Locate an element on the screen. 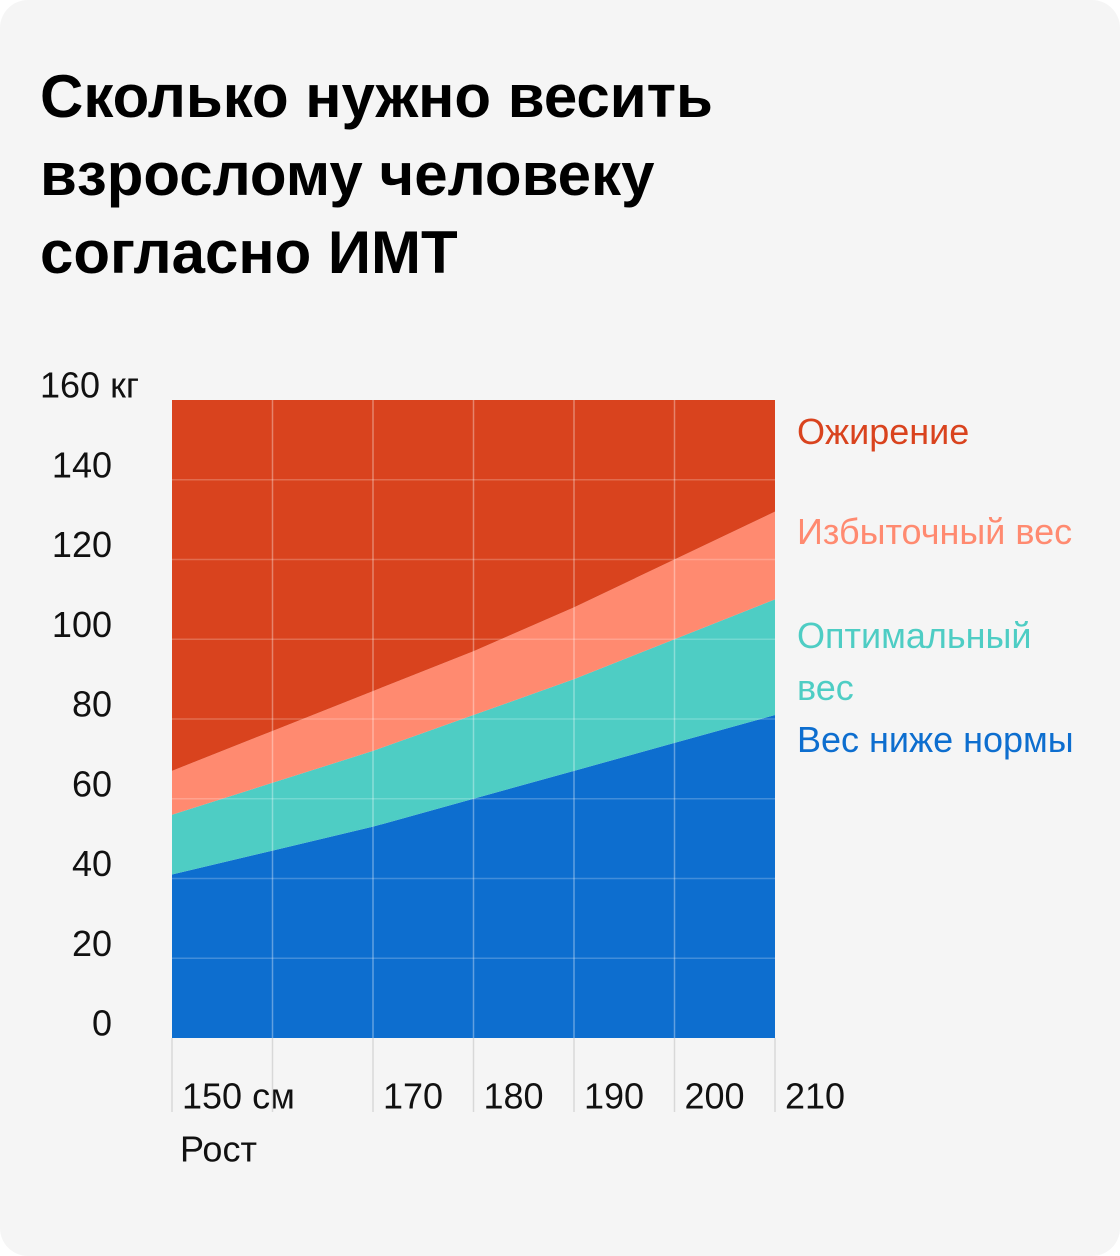  legend-entry: Избыточный вес is located at coordinates (935, 531).